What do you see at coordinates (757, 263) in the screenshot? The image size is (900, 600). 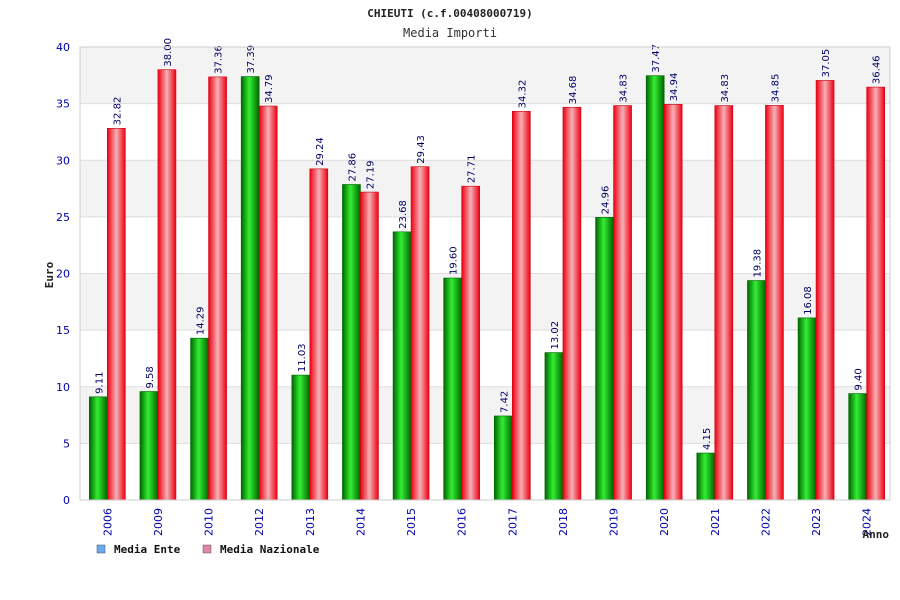 I see `data-label: 19.38` at bounding box center [757, 263].